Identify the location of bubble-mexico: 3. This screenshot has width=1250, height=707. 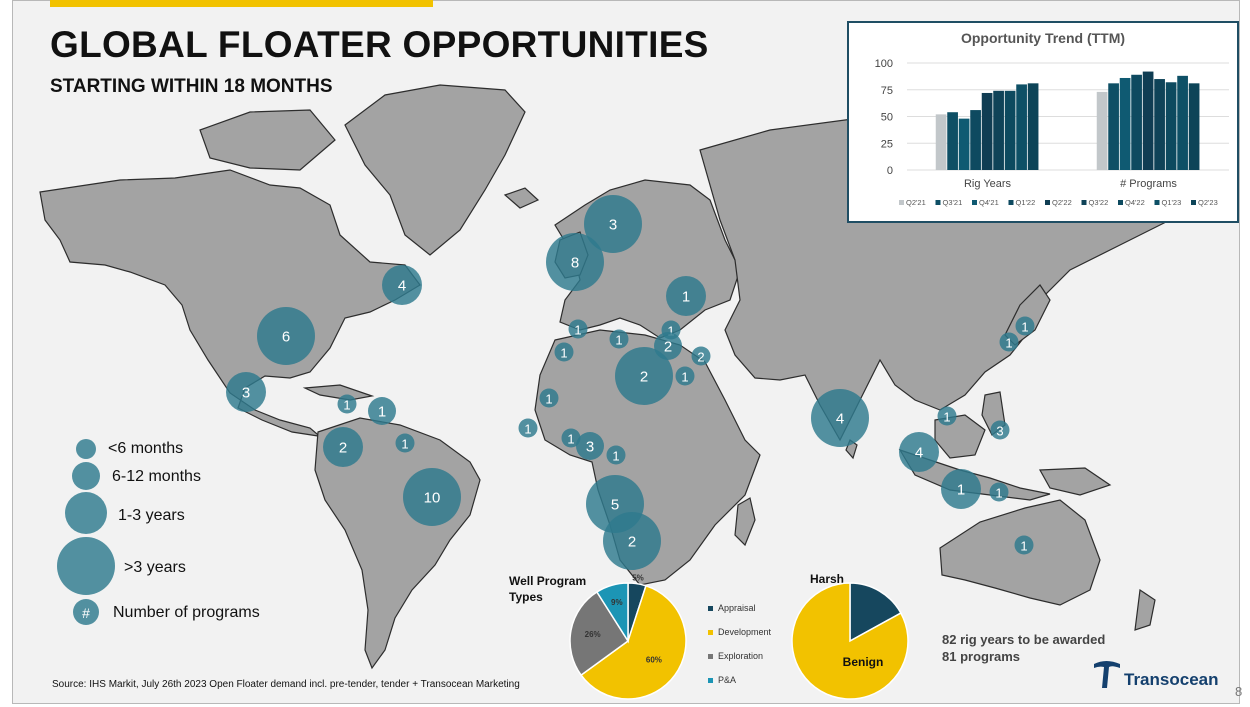
(246, 392).